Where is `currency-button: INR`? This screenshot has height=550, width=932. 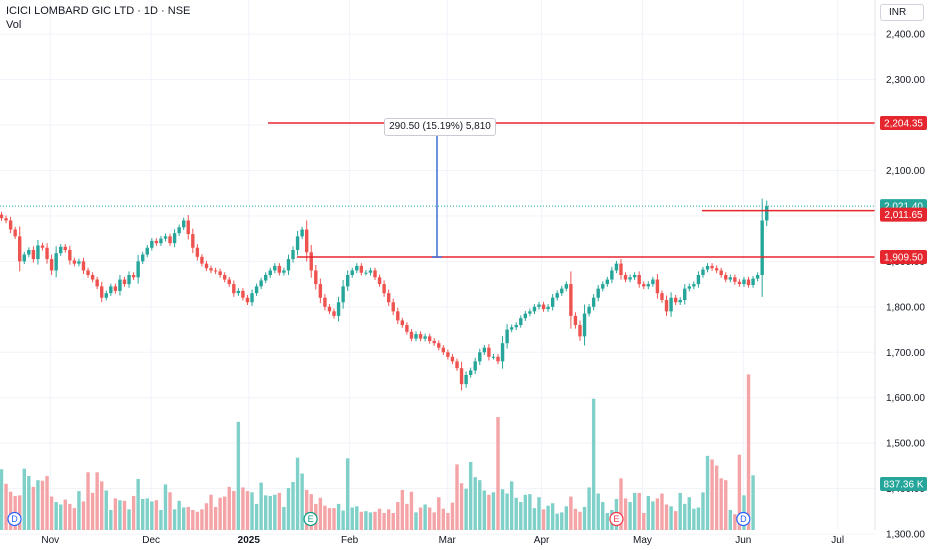 currency-button: INR is located at coordinates (902, 12).